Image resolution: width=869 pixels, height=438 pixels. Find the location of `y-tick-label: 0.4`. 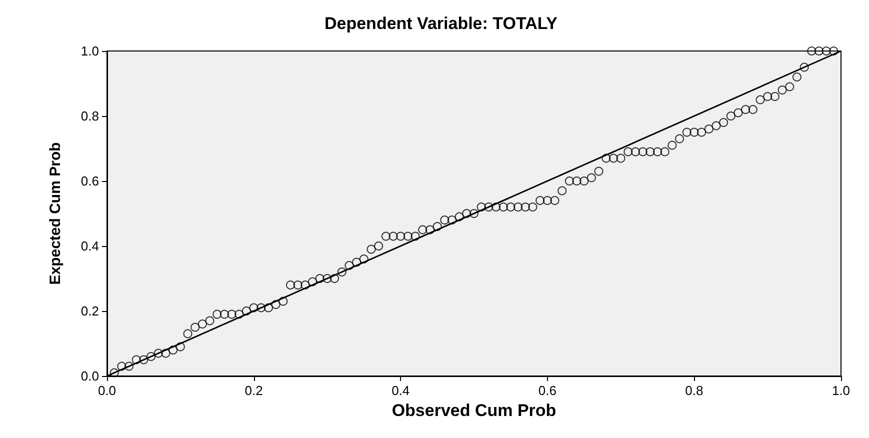

y-tick-label: 0.4 is located at coordinates (89, 246).